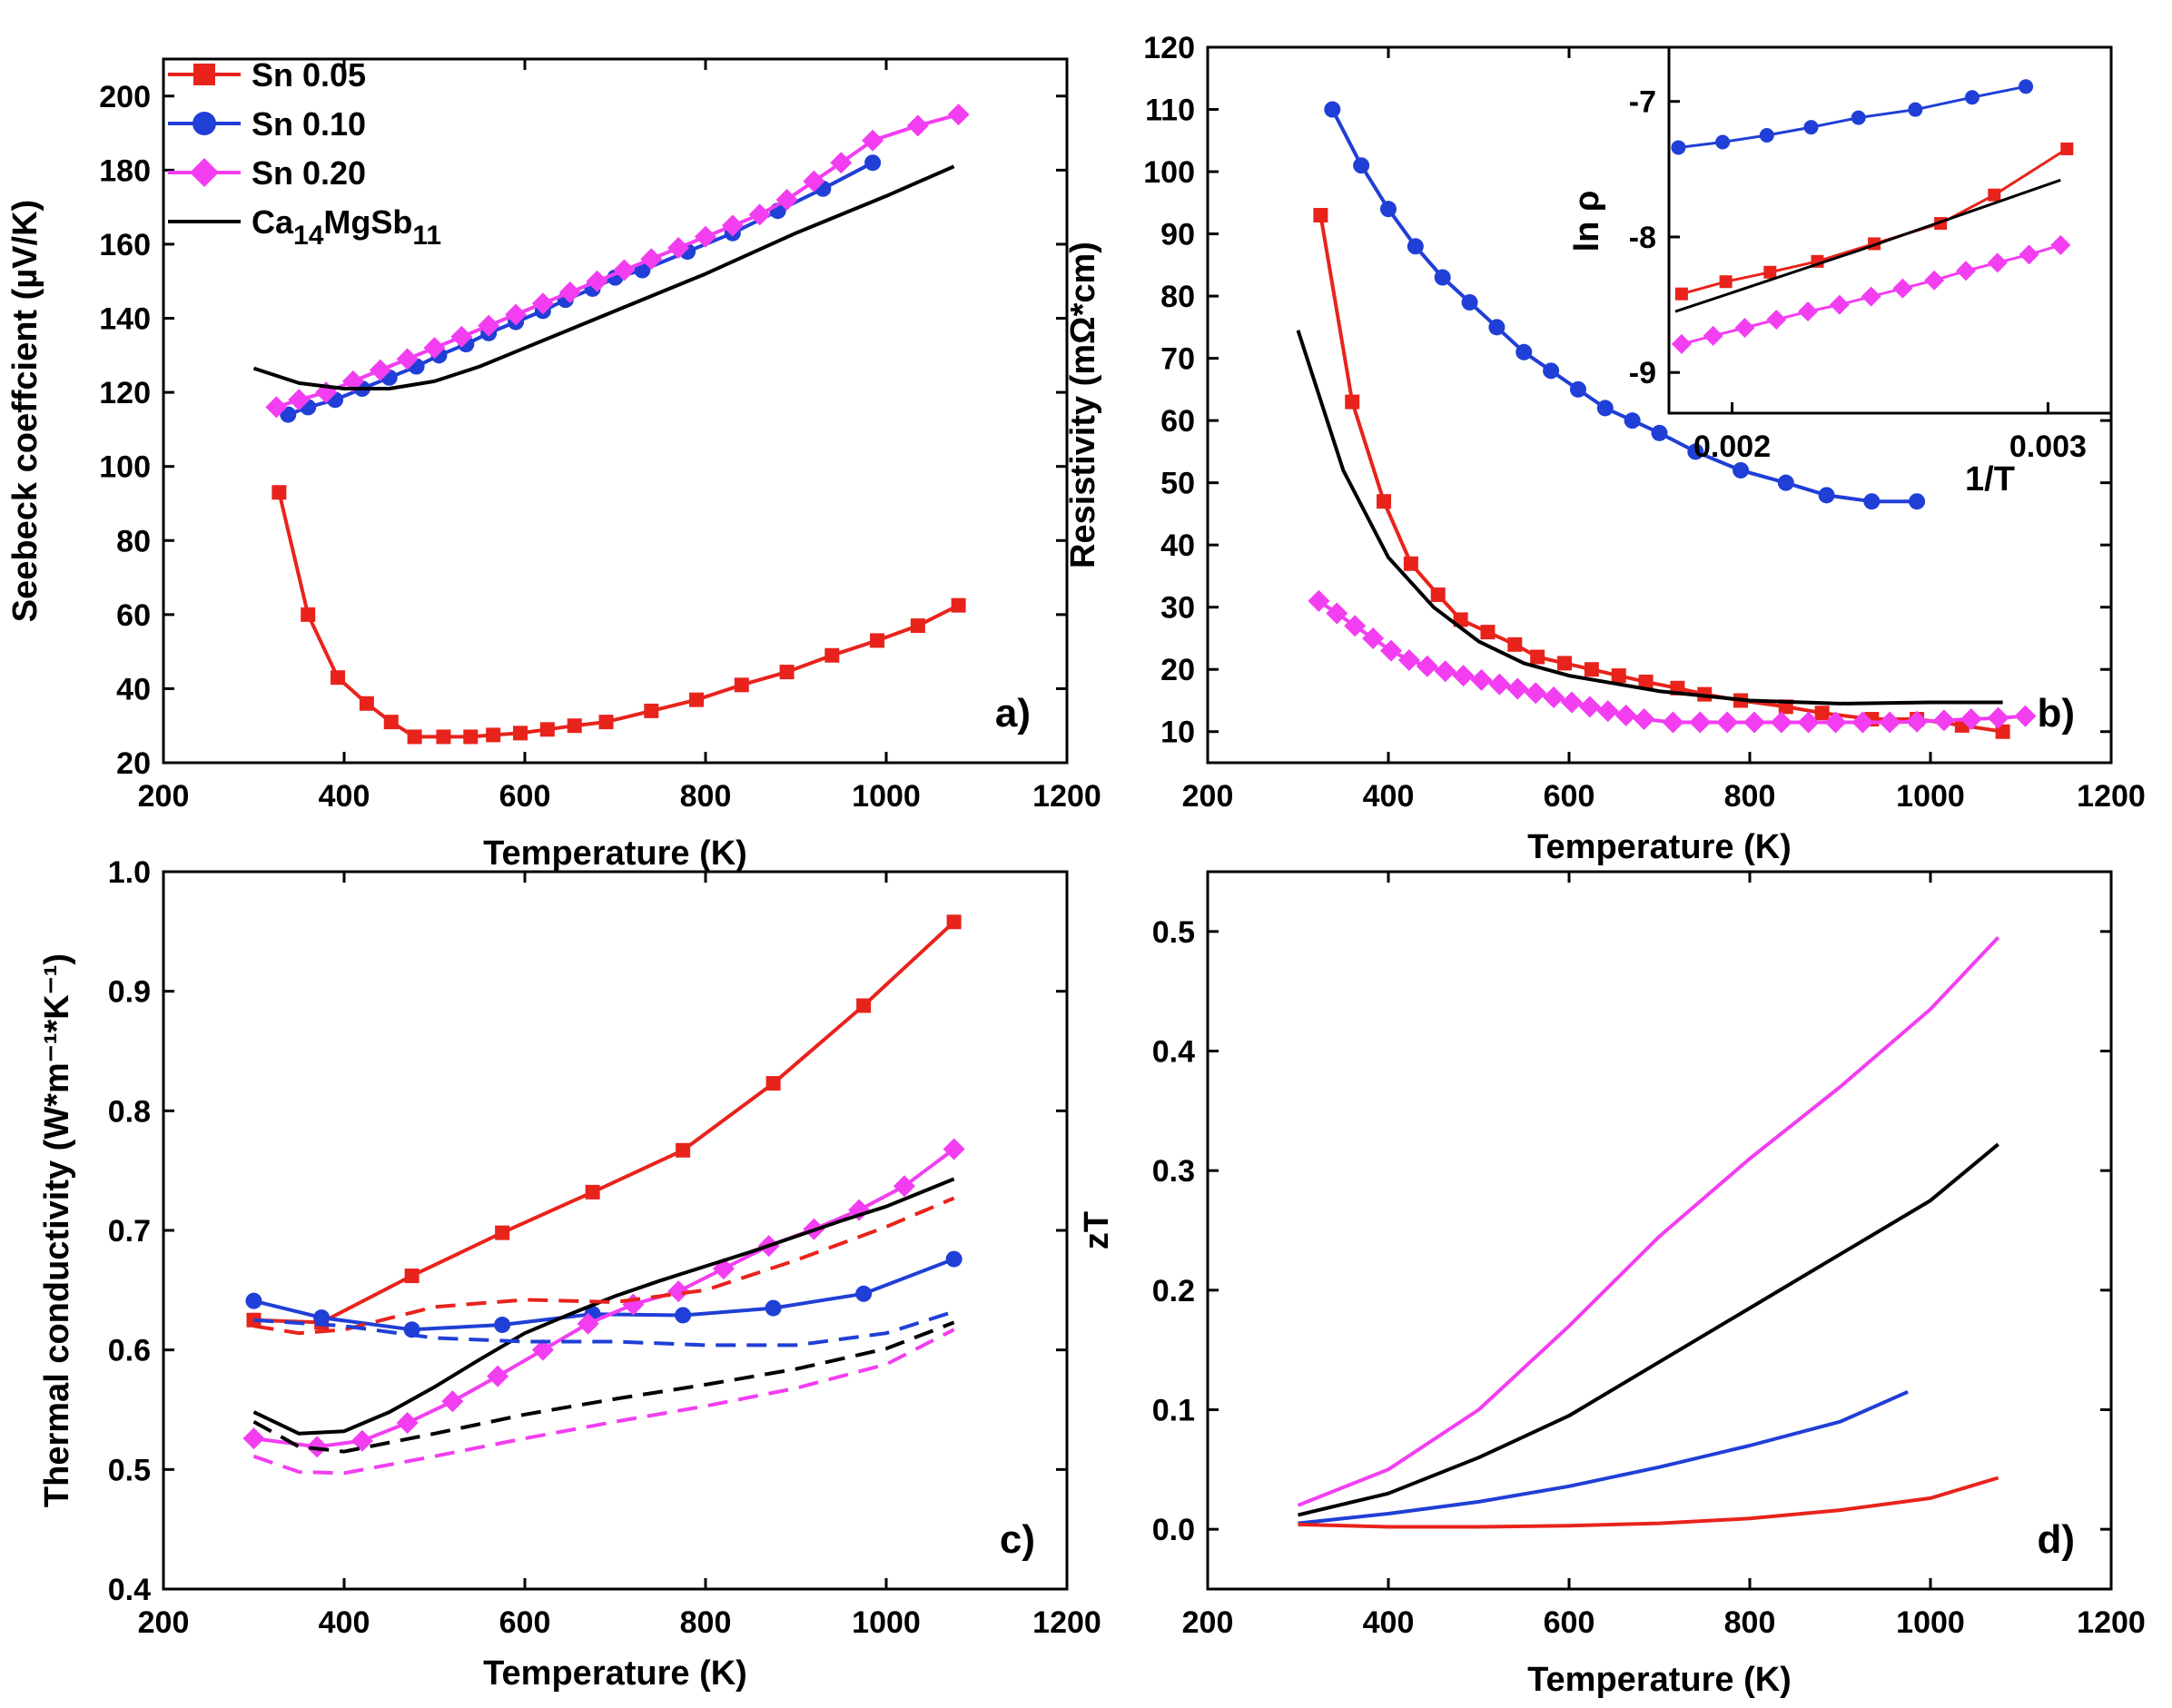 The height and width of the screenshot is (1708, 2172). I want to click on y-tick-label: 0.9, so click(129, 993).